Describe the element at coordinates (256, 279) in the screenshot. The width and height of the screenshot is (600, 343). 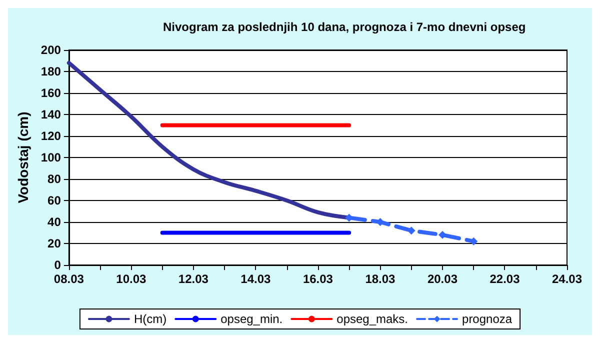
I see `x-tick-label: 14.03` at that location.